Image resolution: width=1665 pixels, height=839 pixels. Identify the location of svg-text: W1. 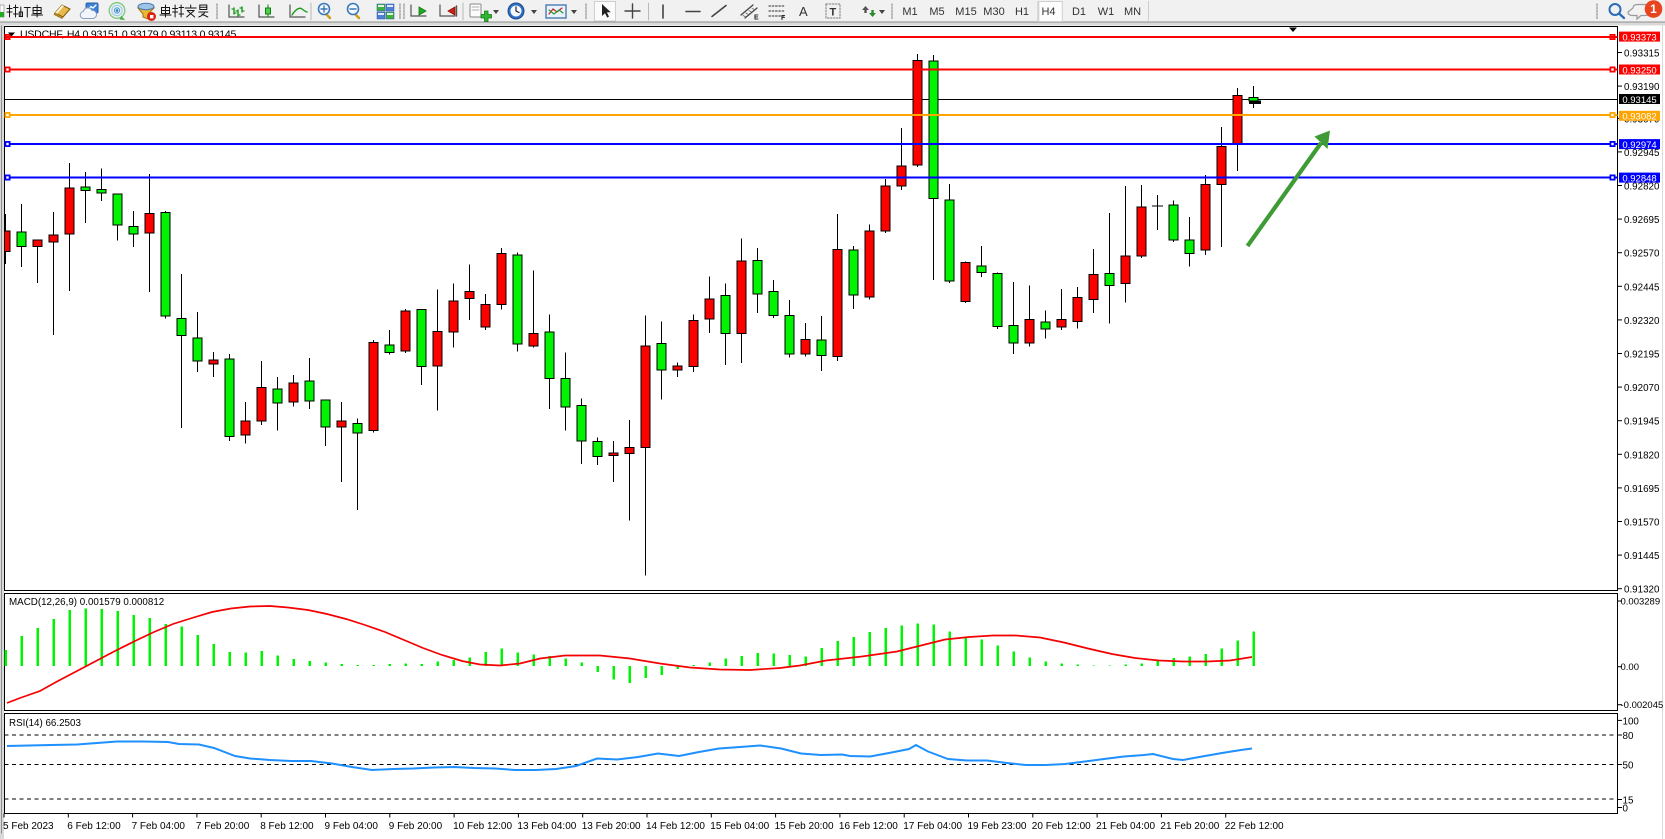
(1106, 12).